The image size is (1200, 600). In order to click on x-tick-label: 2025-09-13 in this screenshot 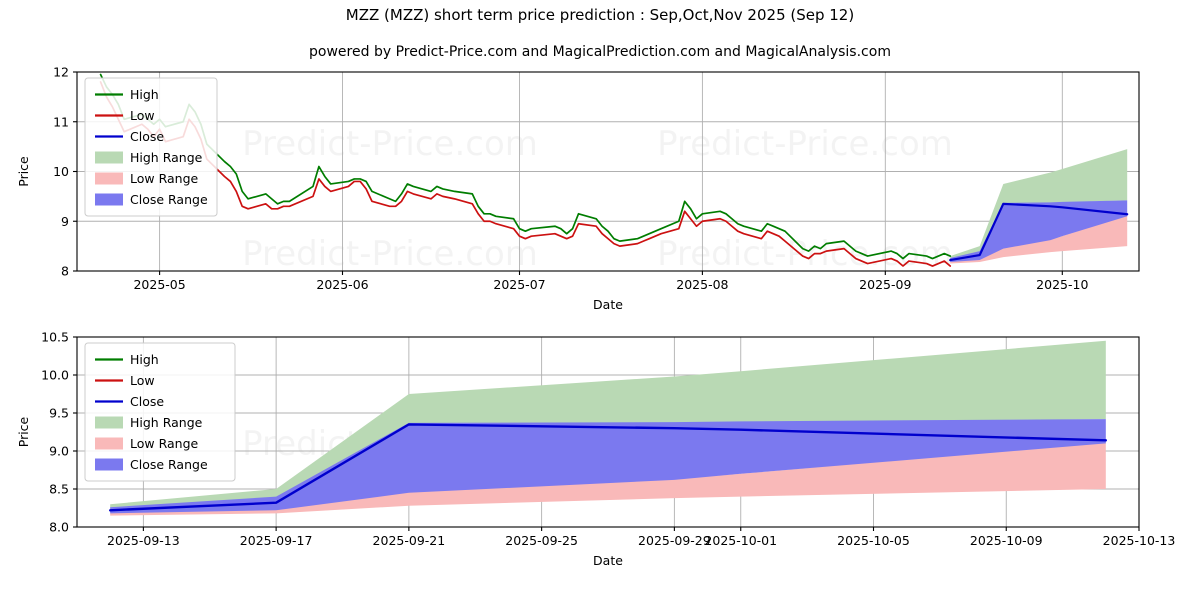, I will do `click(143, 540)`.